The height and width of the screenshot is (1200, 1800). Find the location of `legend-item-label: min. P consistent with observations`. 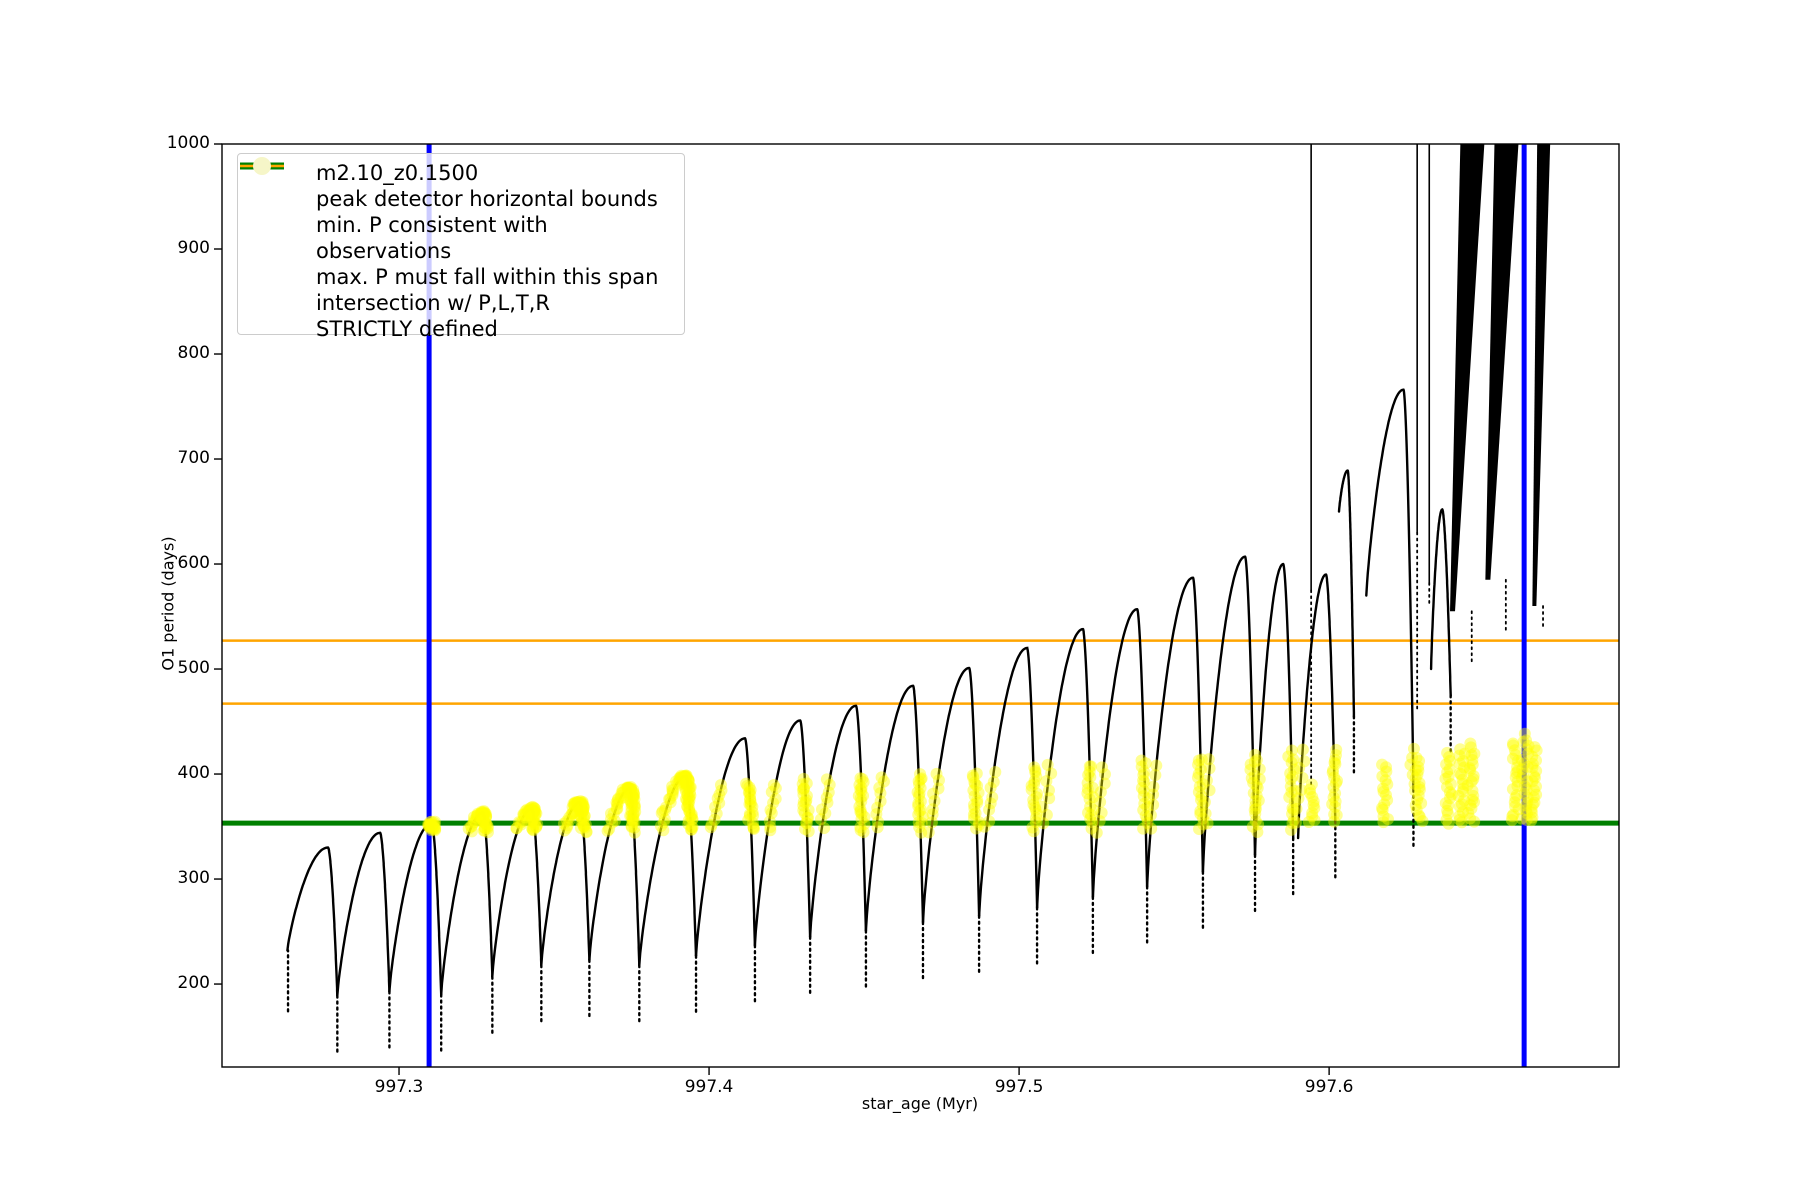

legend-item-label: min. P consistent with observations is located at coordinates (432, 238).